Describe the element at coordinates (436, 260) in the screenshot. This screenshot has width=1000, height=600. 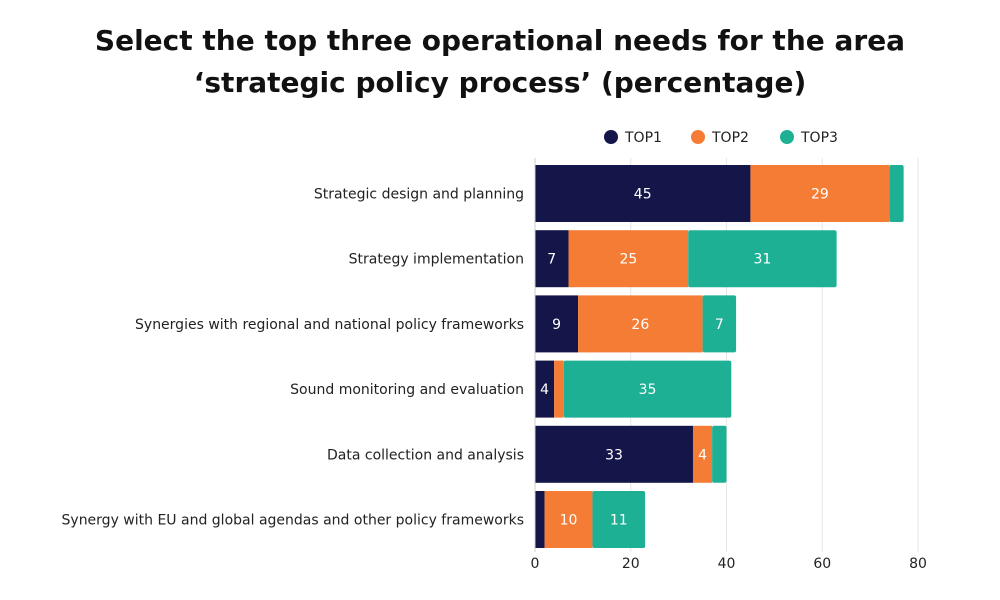
I see `category-label: Strategy implementation` at that location.